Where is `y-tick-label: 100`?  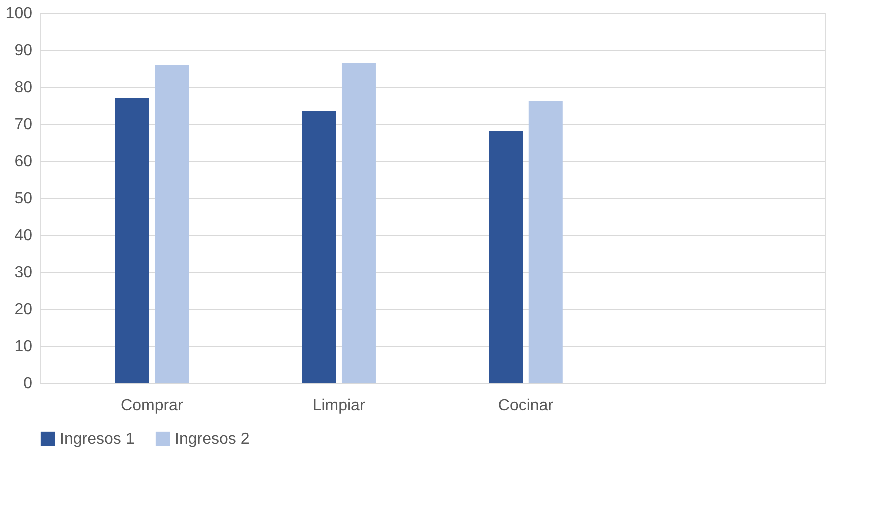 y-tick-label: 100 is located at coordinates (19, 14).